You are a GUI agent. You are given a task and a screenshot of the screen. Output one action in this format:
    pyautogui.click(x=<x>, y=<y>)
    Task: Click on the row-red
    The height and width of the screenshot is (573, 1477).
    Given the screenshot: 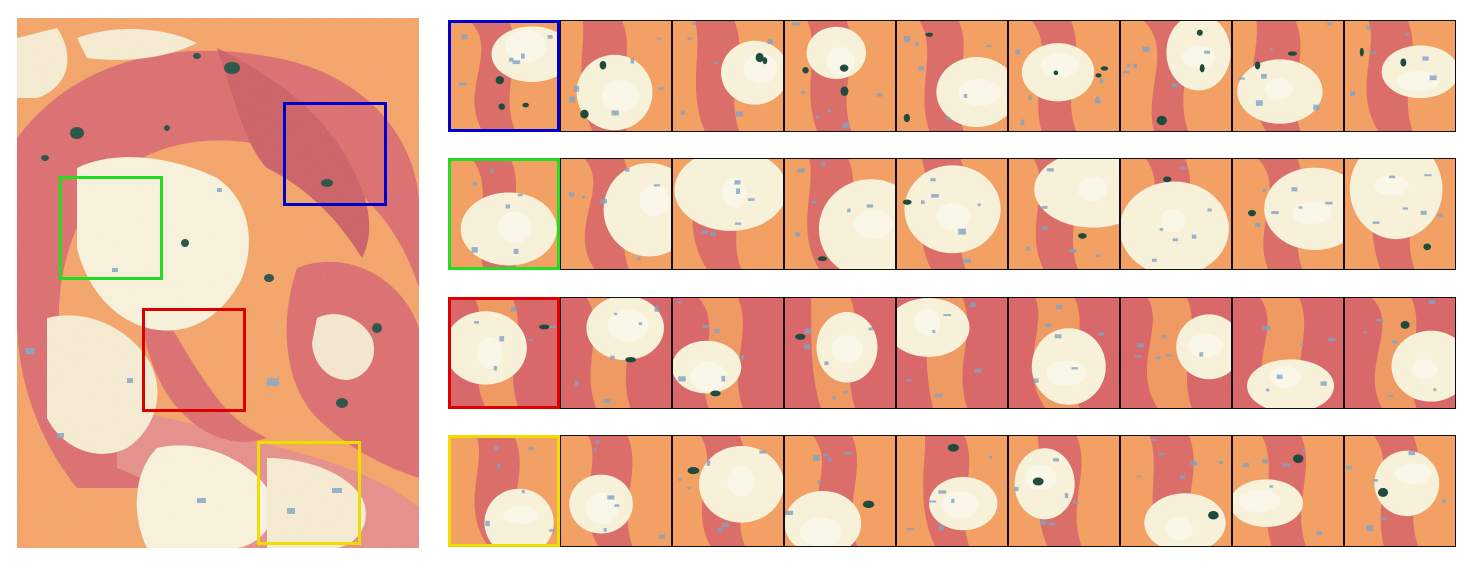 What is the action you would take?
    pyautogui.click(x=952, y=353)
    